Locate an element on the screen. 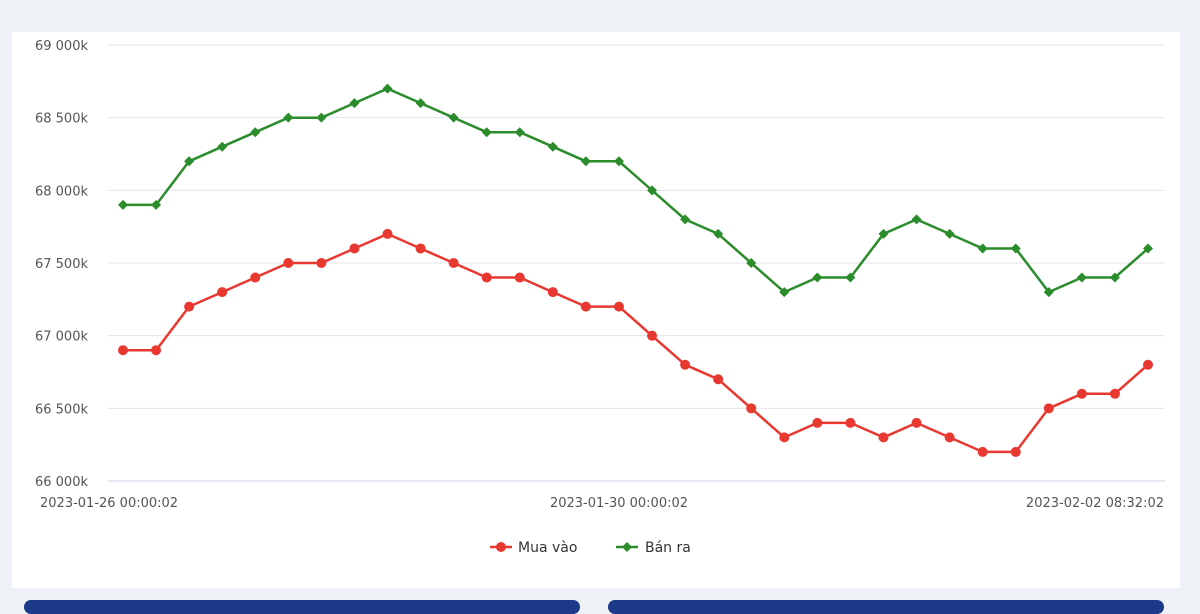 This screenshot has height=614, width=1200. legend-item-2: Bán ra is located at coordinates (653, 548).